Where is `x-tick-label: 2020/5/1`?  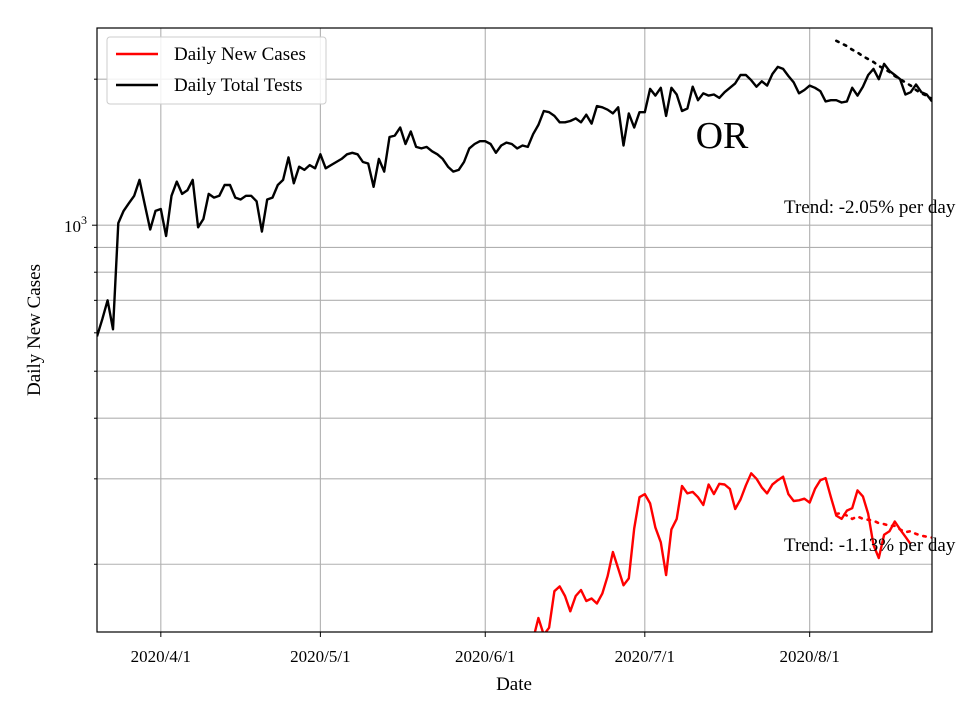 x-tick-label: 2020/5/1 is located at coordinates (320, 656).